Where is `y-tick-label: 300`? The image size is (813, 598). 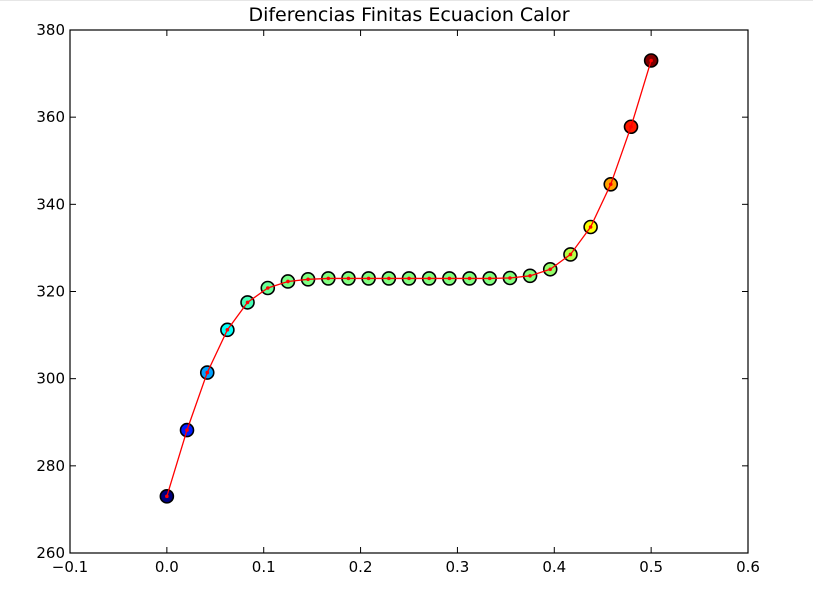
y-tick-label: 300 is located at coordinates (50, 379).